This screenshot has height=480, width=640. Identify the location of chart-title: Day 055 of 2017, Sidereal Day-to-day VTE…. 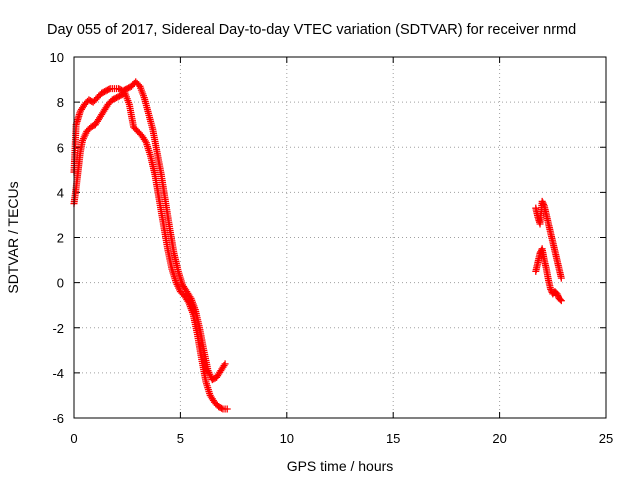
(311, 30).